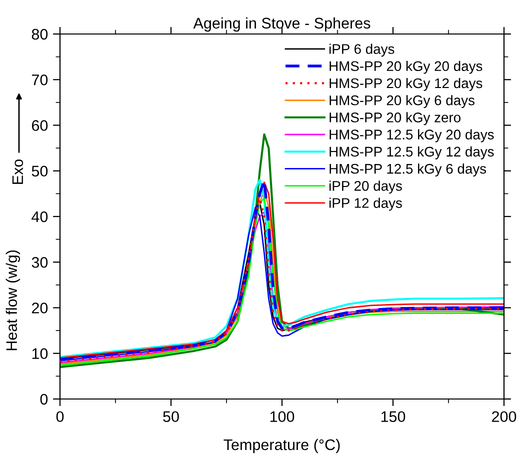  I want to click on text: Exo, so click(18, 171).